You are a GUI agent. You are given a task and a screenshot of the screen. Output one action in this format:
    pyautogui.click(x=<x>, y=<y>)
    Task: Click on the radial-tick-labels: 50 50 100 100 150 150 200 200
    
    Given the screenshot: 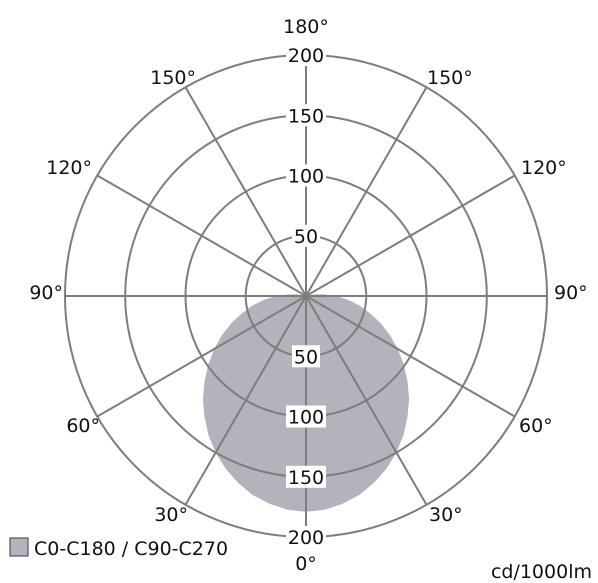 What is the action you would take?
    pyautogui.click(x=306, y=296)
    